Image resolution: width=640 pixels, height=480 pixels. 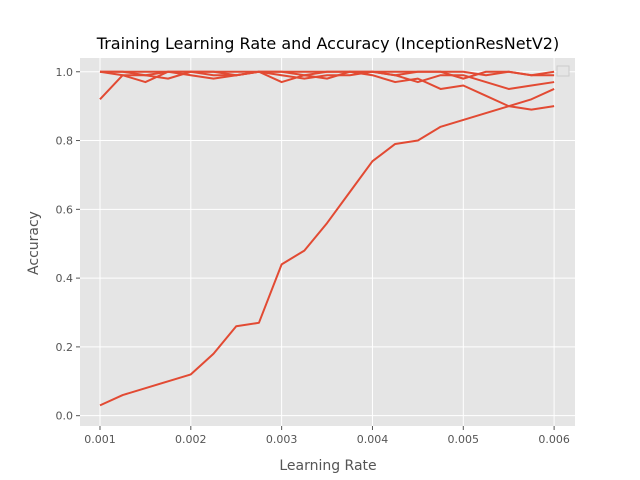 I want to click on y-axis-ticks: 0.0 0.2 0.4 0.6 0.8 1.0, so click(x=68, y=244).